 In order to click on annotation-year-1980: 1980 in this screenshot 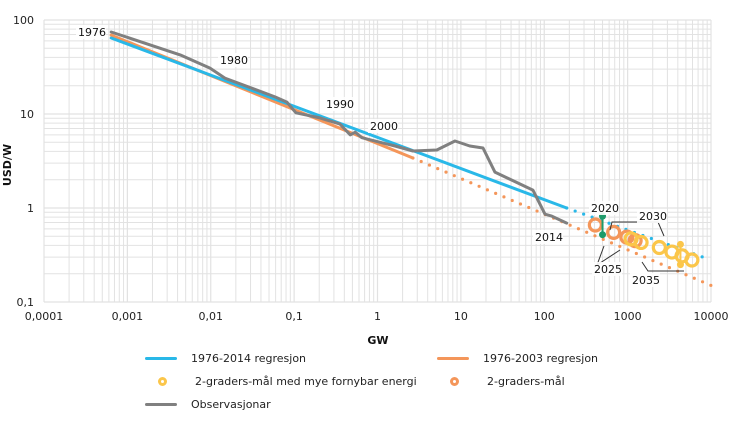, I will do `click(234, 60)`.